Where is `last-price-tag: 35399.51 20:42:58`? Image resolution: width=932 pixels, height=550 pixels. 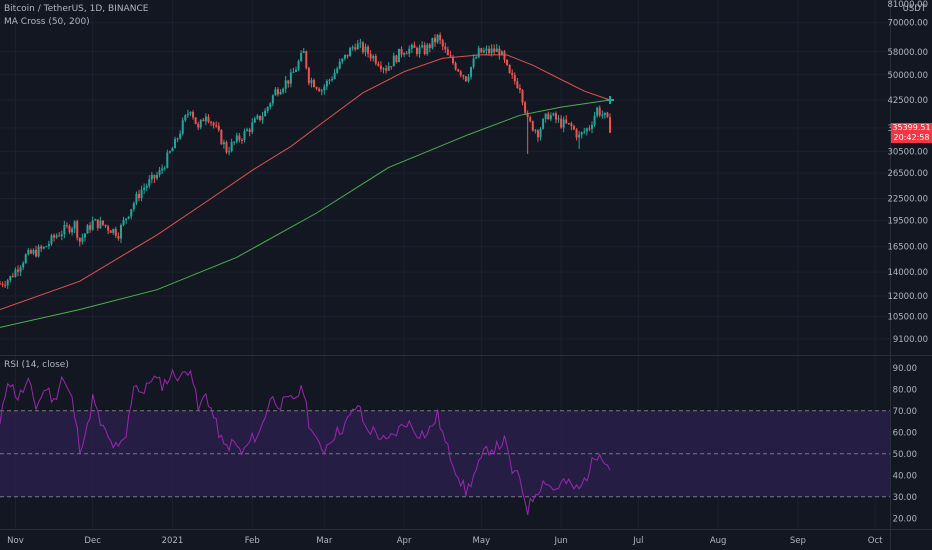 last-price-tag: 35399.51 20:42:58 is located at coordinates (911, 133).